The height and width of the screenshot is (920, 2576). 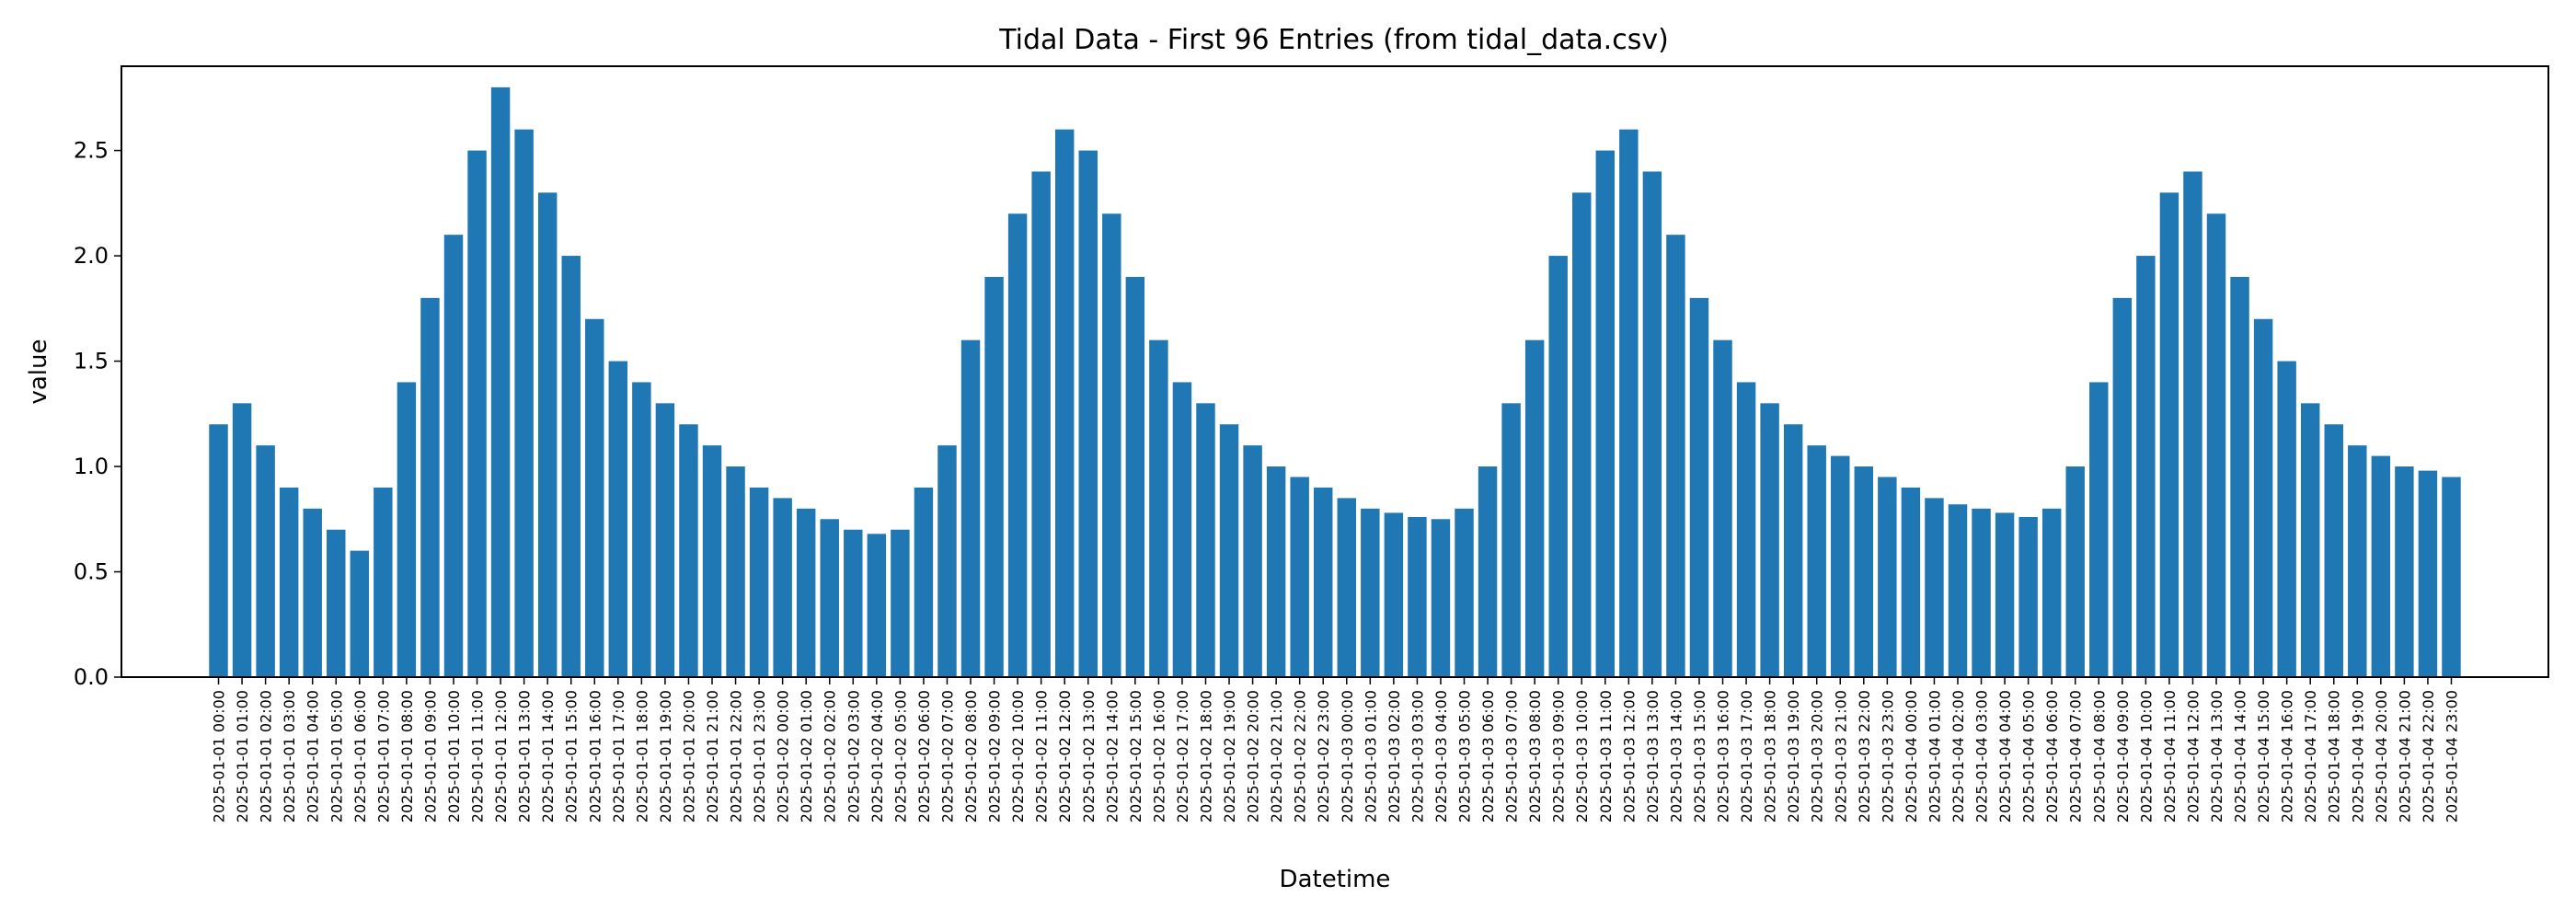 What do you see at coordinates (618, 756) in the screenshot?
I see `x-tick-label: 2025-01-01 17:00` at bounding box center [618, 756].